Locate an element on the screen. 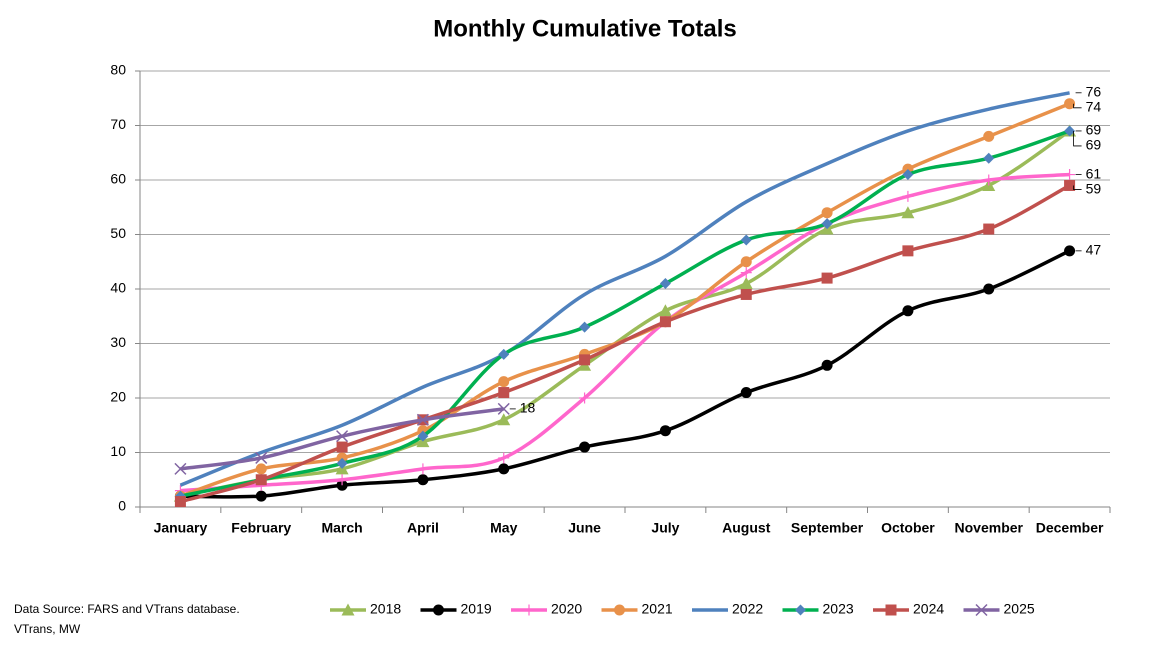  legend-item: 2023 is located at coordinates (818, 609).